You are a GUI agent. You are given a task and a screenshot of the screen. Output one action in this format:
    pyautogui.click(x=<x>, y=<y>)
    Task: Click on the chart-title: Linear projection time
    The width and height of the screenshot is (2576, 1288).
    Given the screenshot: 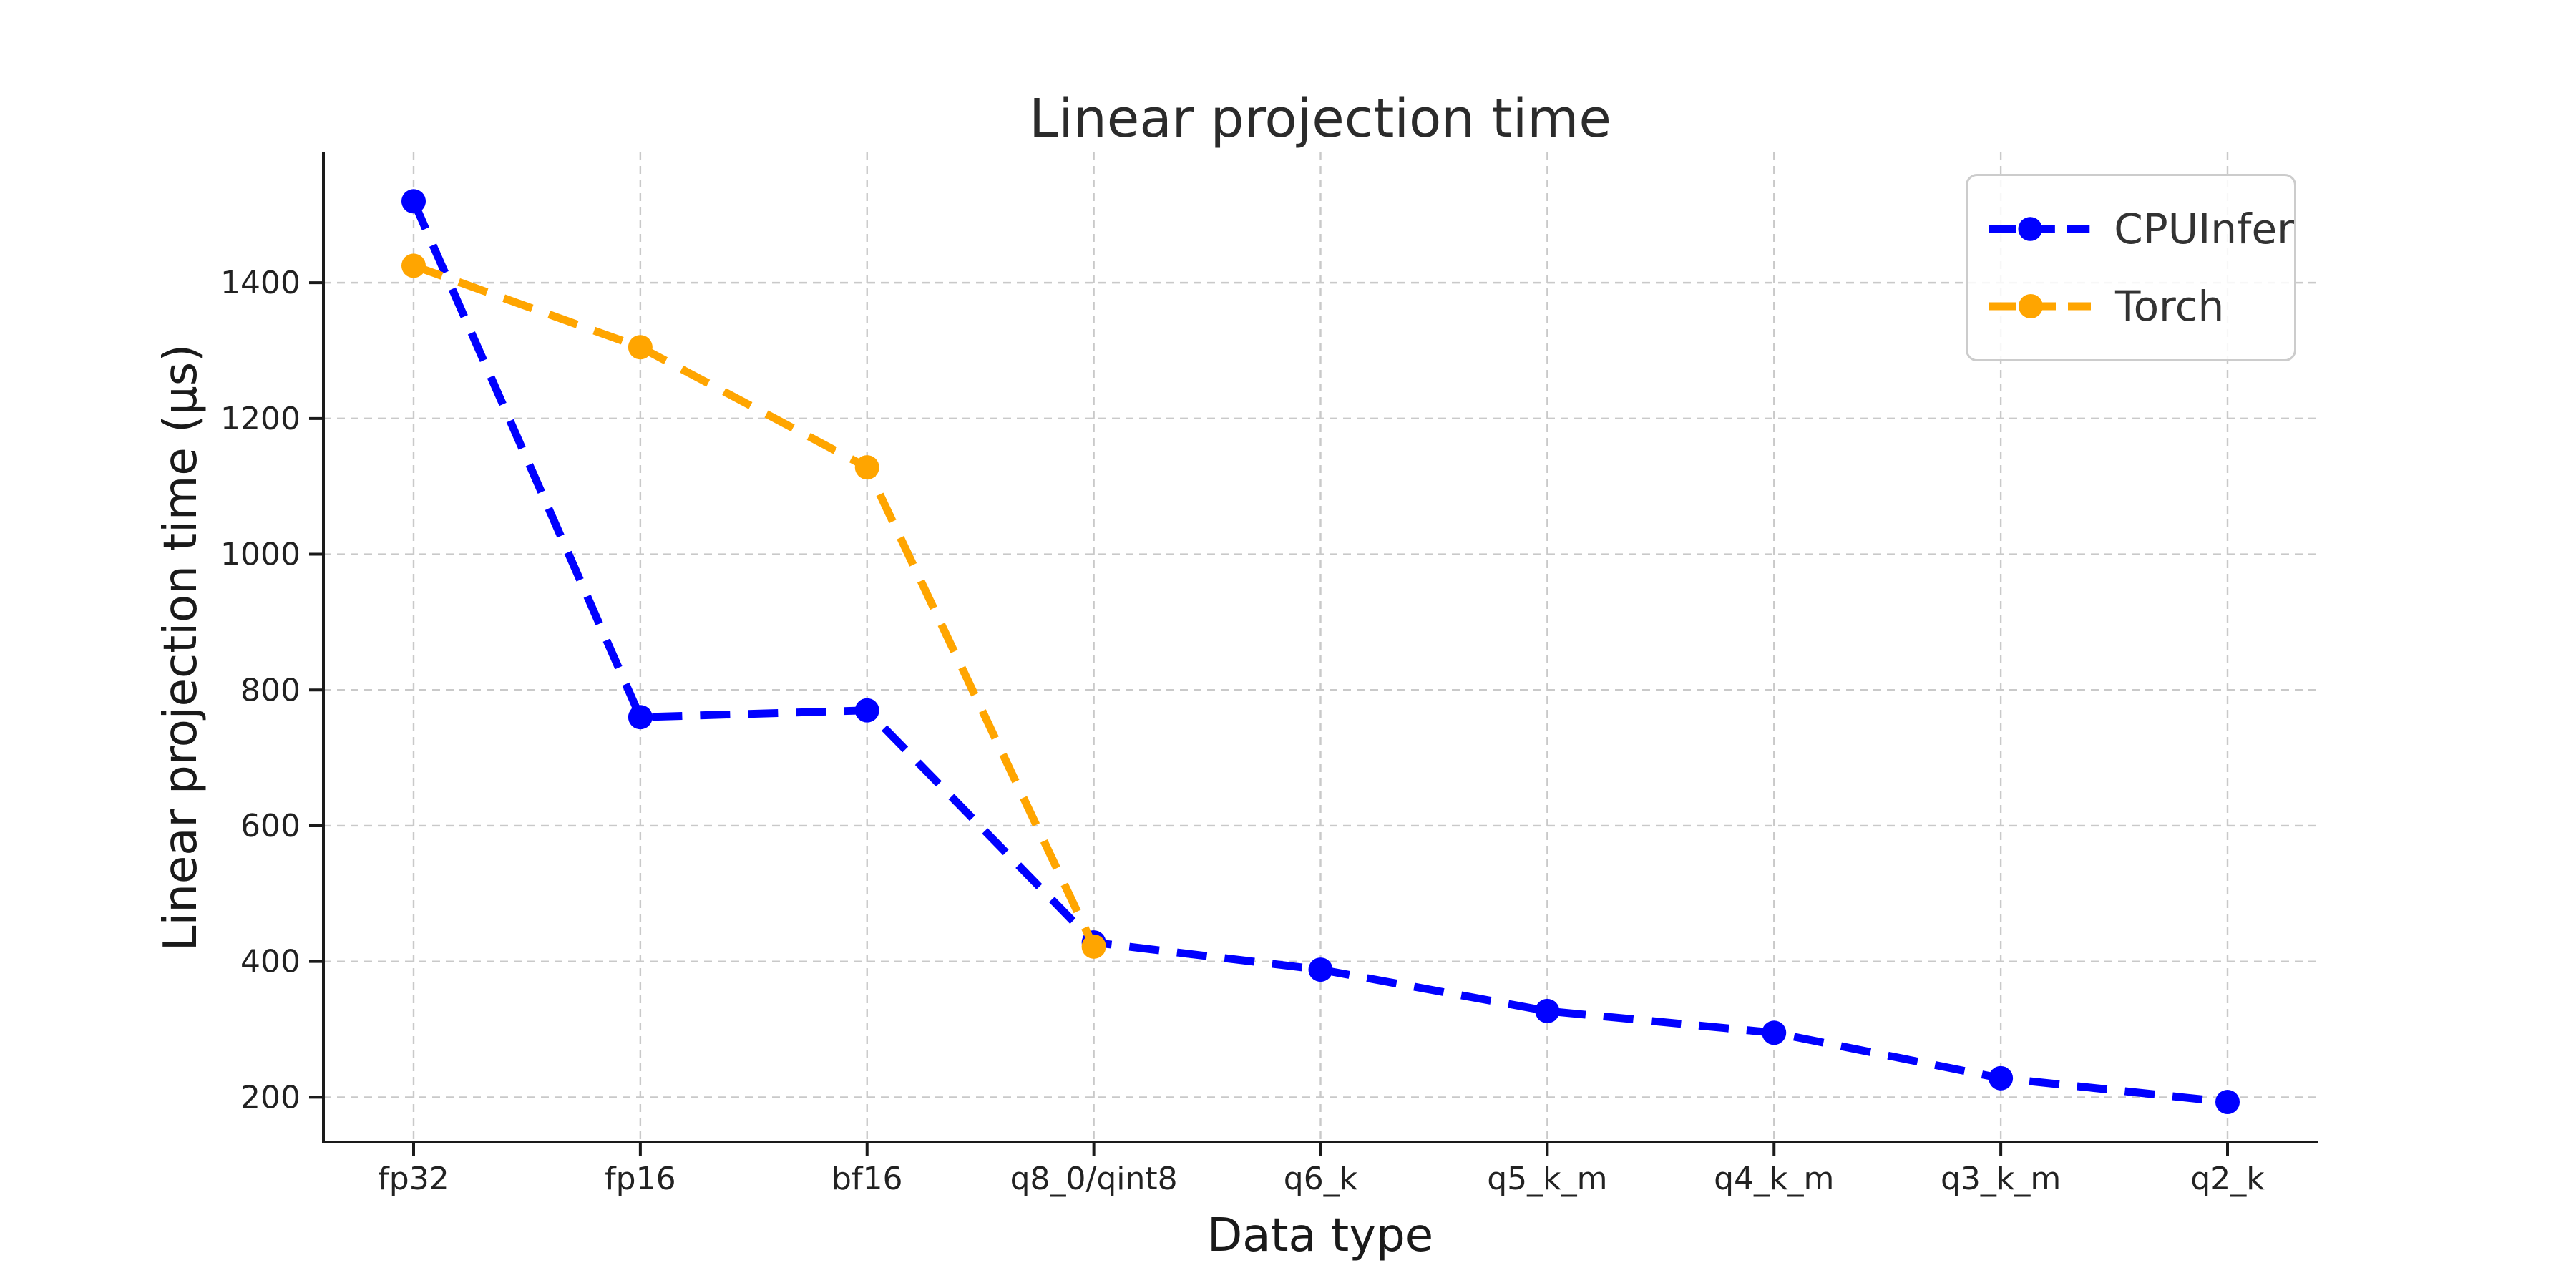 What is the action you would take?
    pyautogui.click(x=1320, y=119)
    